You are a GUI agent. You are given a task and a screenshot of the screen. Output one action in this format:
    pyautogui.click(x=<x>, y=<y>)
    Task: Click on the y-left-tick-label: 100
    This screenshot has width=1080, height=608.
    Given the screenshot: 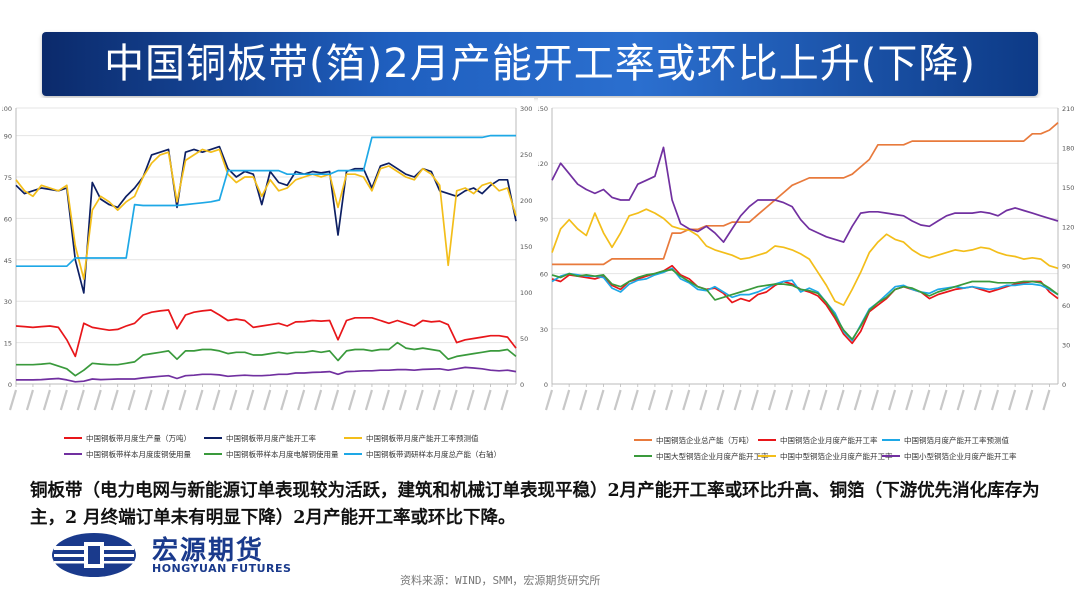 What is the action you would take?
    pyautogui.click(x=7, y=109)
    